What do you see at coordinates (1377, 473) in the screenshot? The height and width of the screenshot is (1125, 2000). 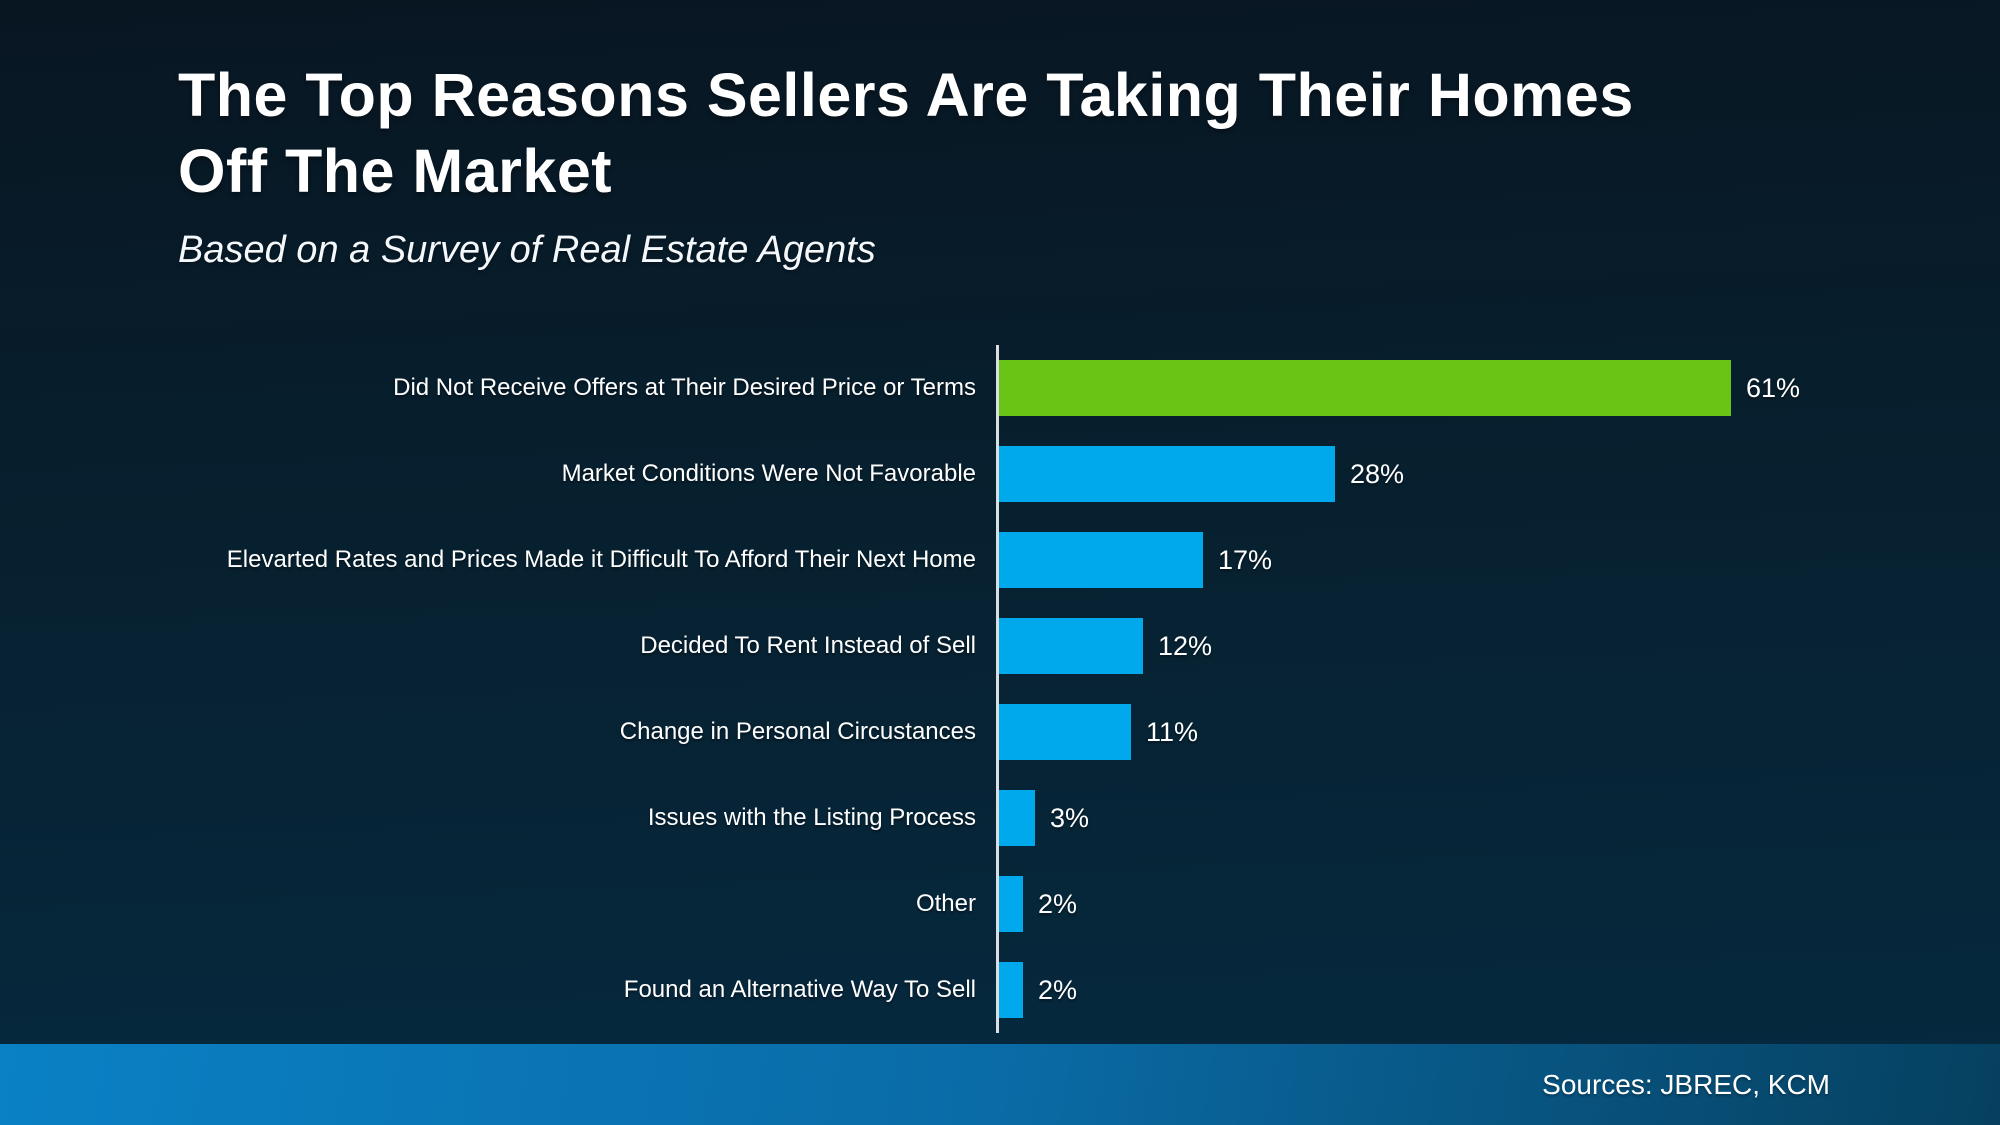 I see `bar-value: 28%` at bounding box center [1377, 473].